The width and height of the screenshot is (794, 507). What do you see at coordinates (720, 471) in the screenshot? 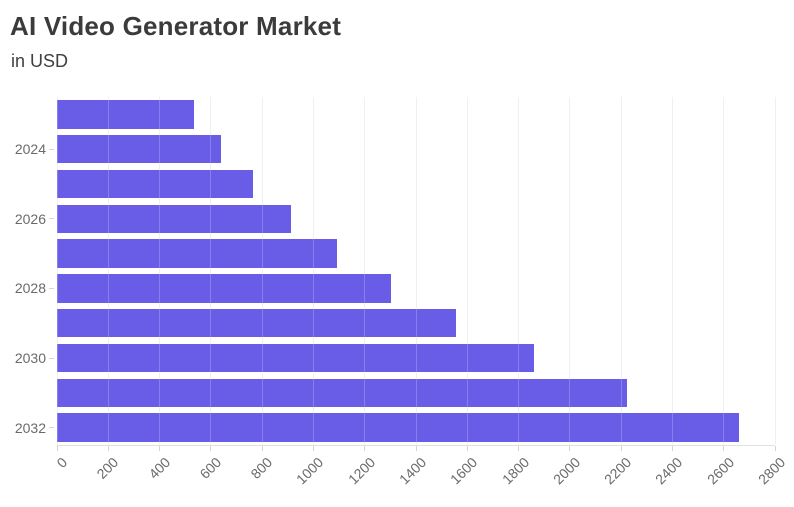
I see `x-axis-tick-label: 2600` at bounding box center [720, 471].